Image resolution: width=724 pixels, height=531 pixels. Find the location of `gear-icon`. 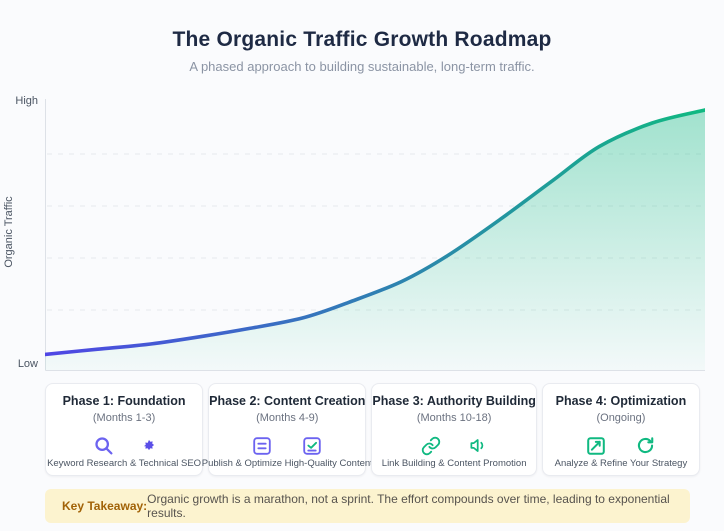

gear-icon is located at coordinates (149, 448).